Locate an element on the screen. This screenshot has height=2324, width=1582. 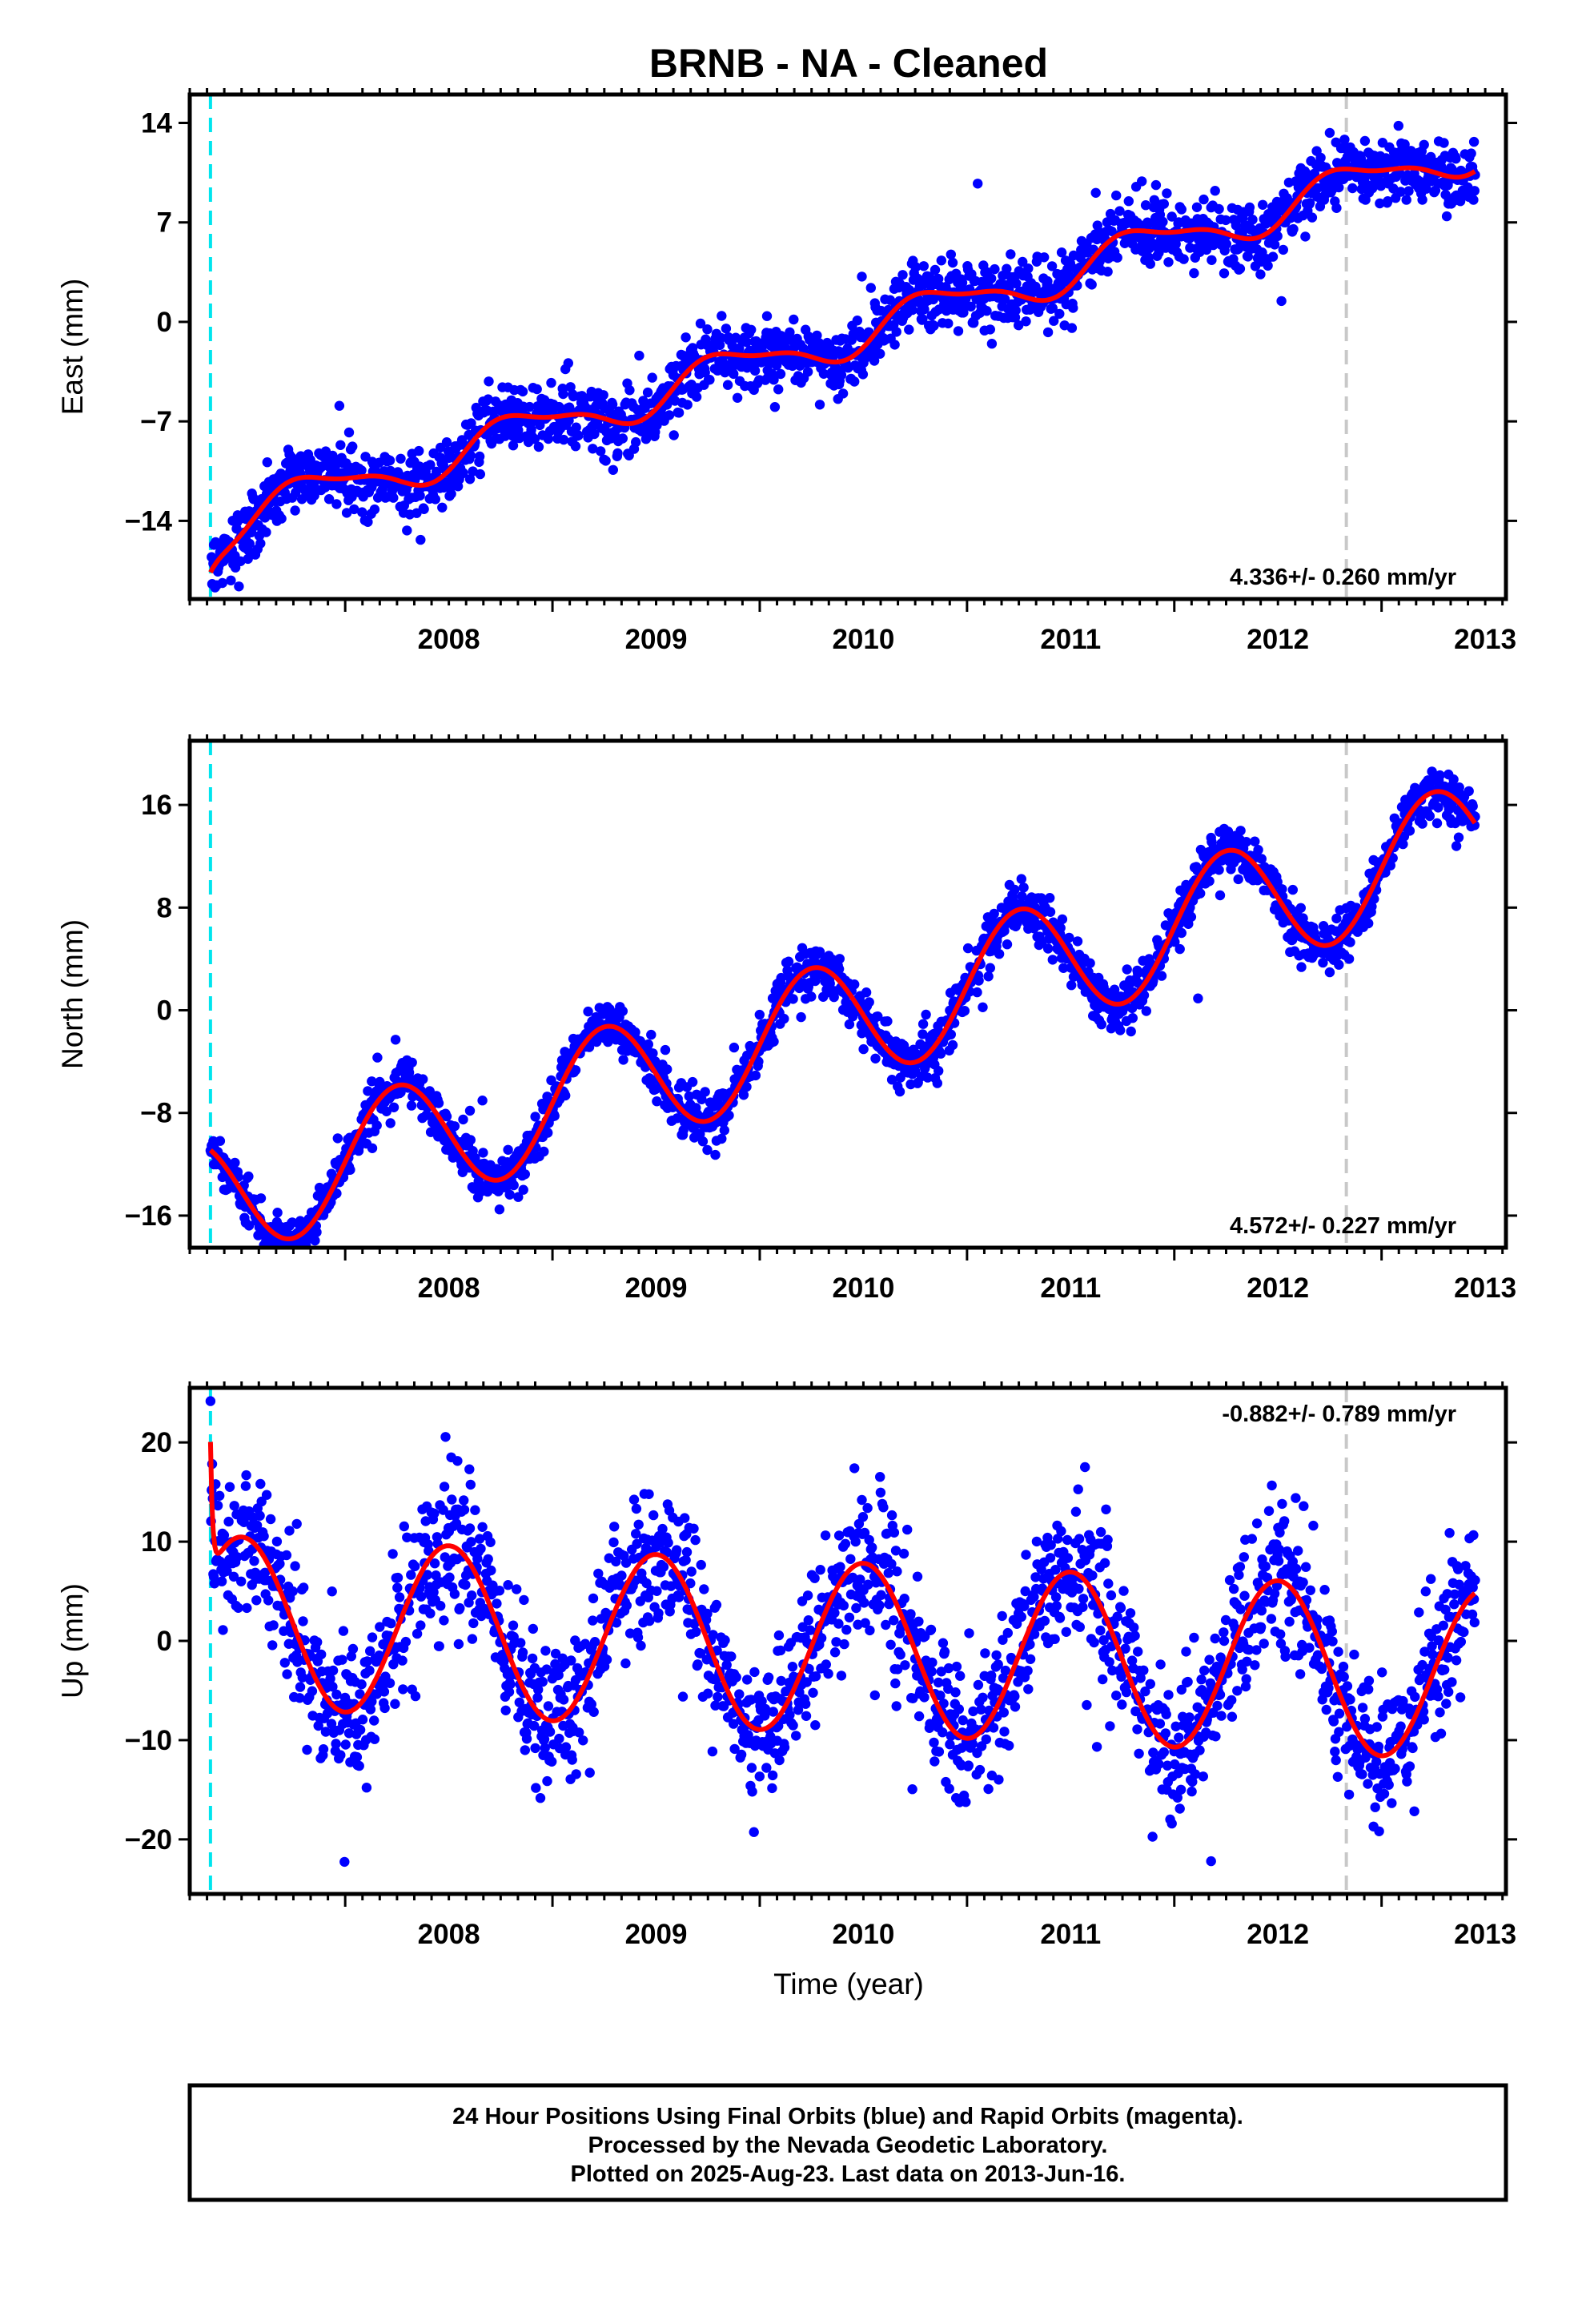
east-x-tick-label: 2013 is located at coordinates (1485, 639).